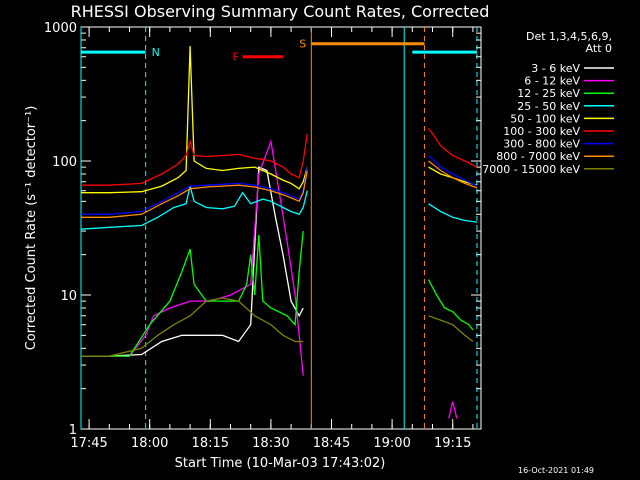  What do you see at coordinates (552, 81) in the screenshot?
I see `legend-label: 6 - 12 keV` at bounding box center [552, 81].